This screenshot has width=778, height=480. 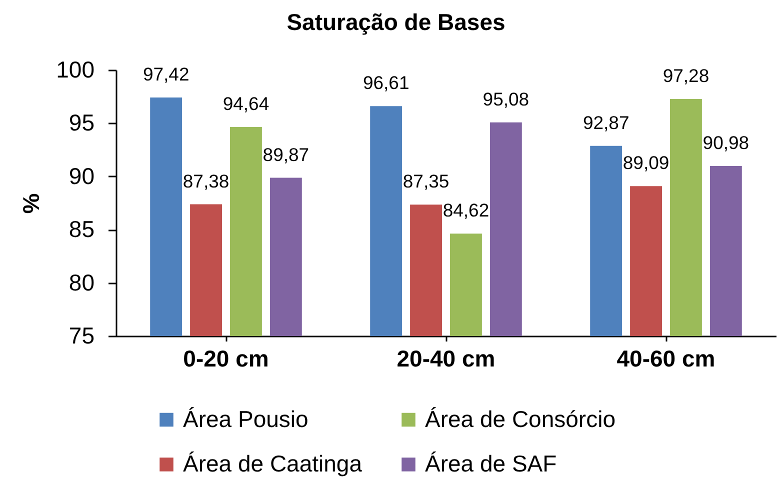 What do you see at coordinates (81, 335) in the screenshot?
I see `y-tick-label: 75` at bounding box center [81, 335].